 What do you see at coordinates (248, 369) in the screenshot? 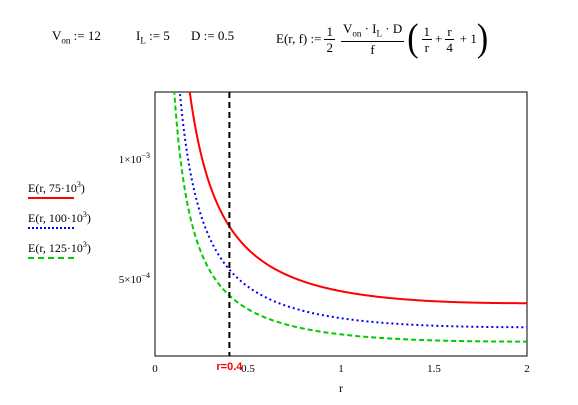
I see `x-tick-label: 0.5` at bounding box center [248, 369].